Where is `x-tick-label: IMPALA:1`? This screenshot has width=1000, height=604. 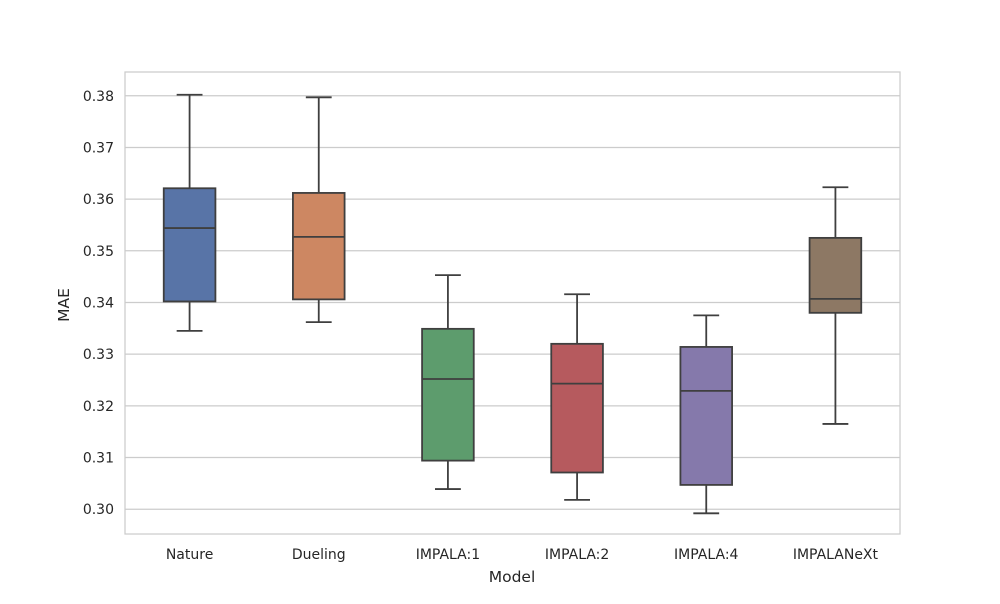
x-tick-label: IMPALA:1 is located at coordinates (448, 555).